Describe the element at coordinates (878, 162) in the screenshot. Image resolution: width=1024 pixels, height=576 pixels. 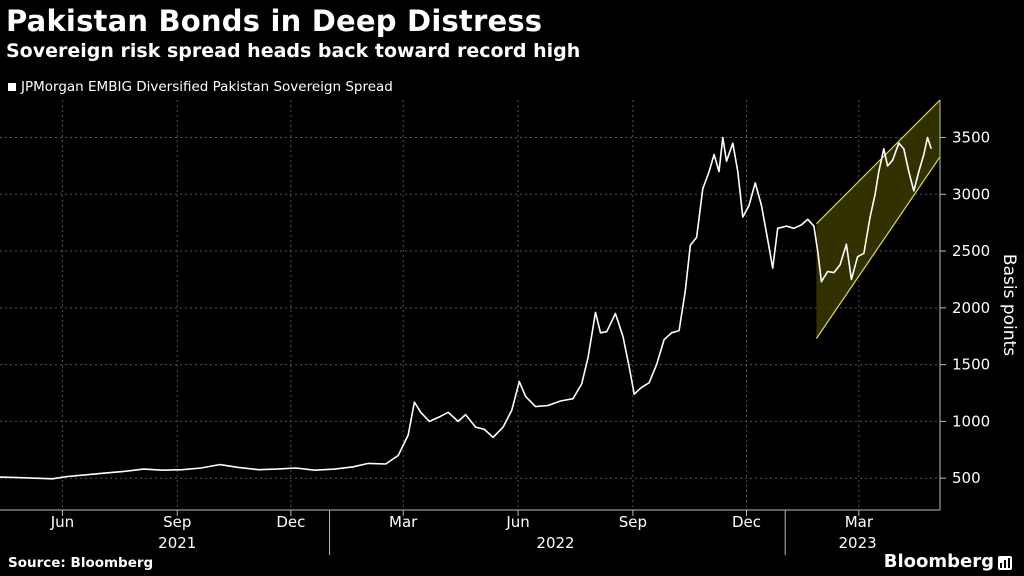
I see `channel-upper-edge` at that location.